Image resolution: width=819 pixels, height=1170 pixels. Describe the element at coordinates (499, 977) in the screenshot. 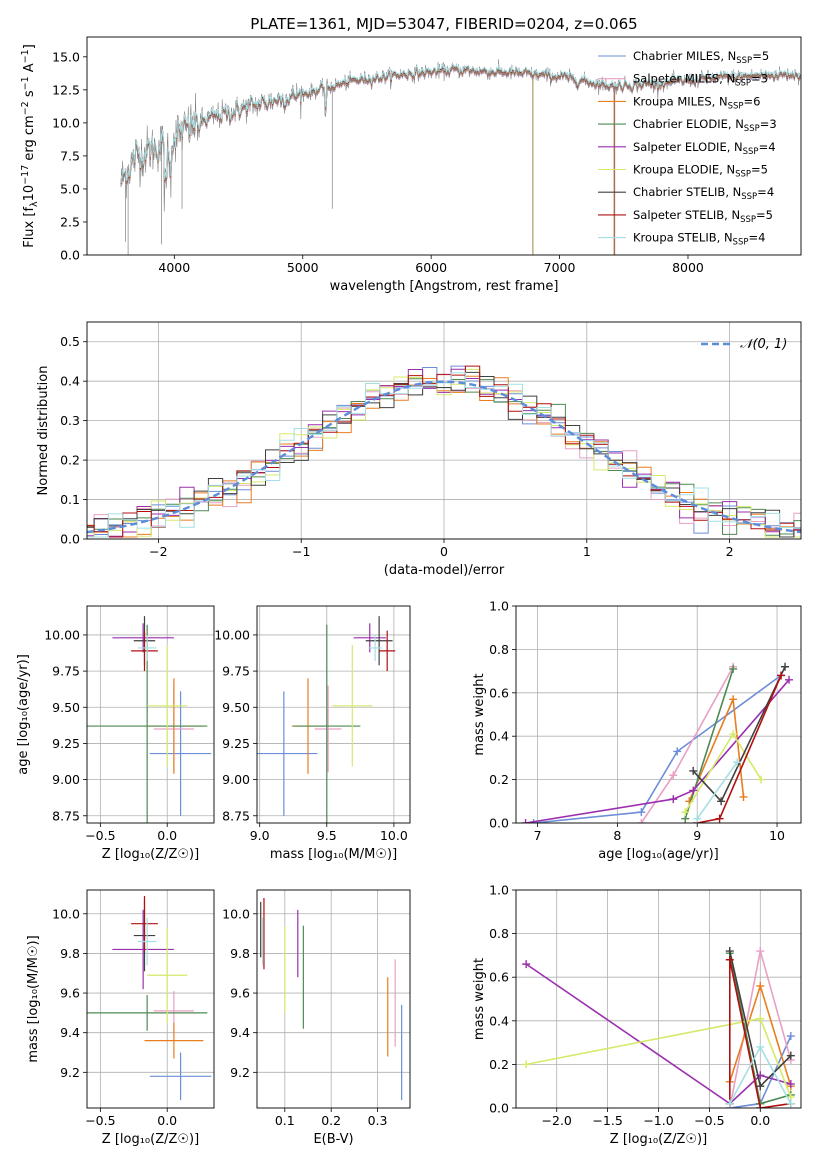

I see `y-tick-label: 0.6` at that location.